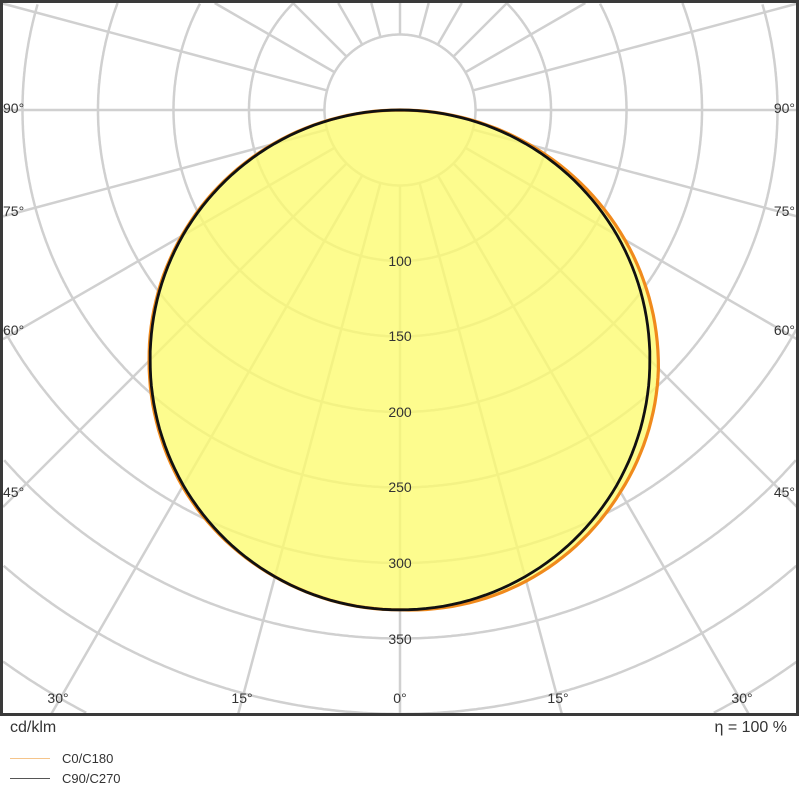 This screenshot has height=800, width=800. Describe the element at coordinates (400, 336) in the screenshot. I see `radial-tick-label: 150` at that location.